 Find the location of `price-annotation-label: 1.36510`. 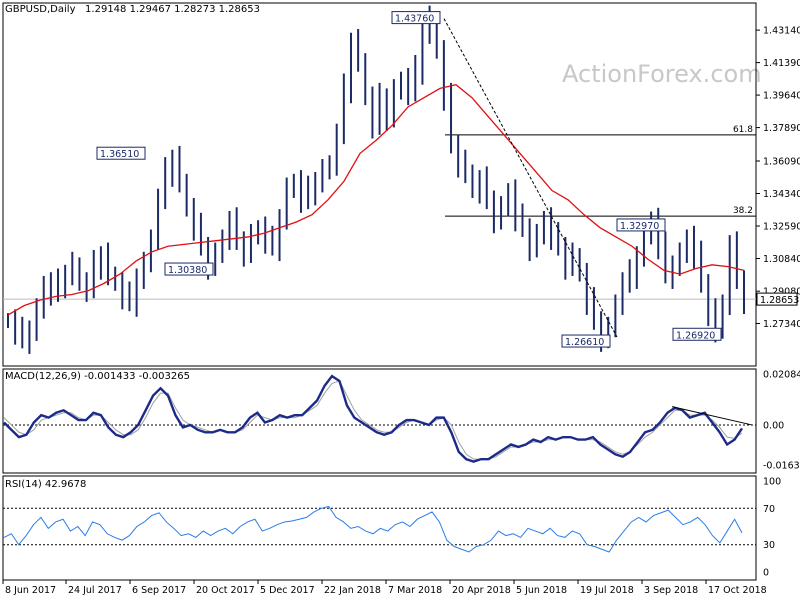

price-annotation-label: 1.36510 is located at coordinates (119, 154).